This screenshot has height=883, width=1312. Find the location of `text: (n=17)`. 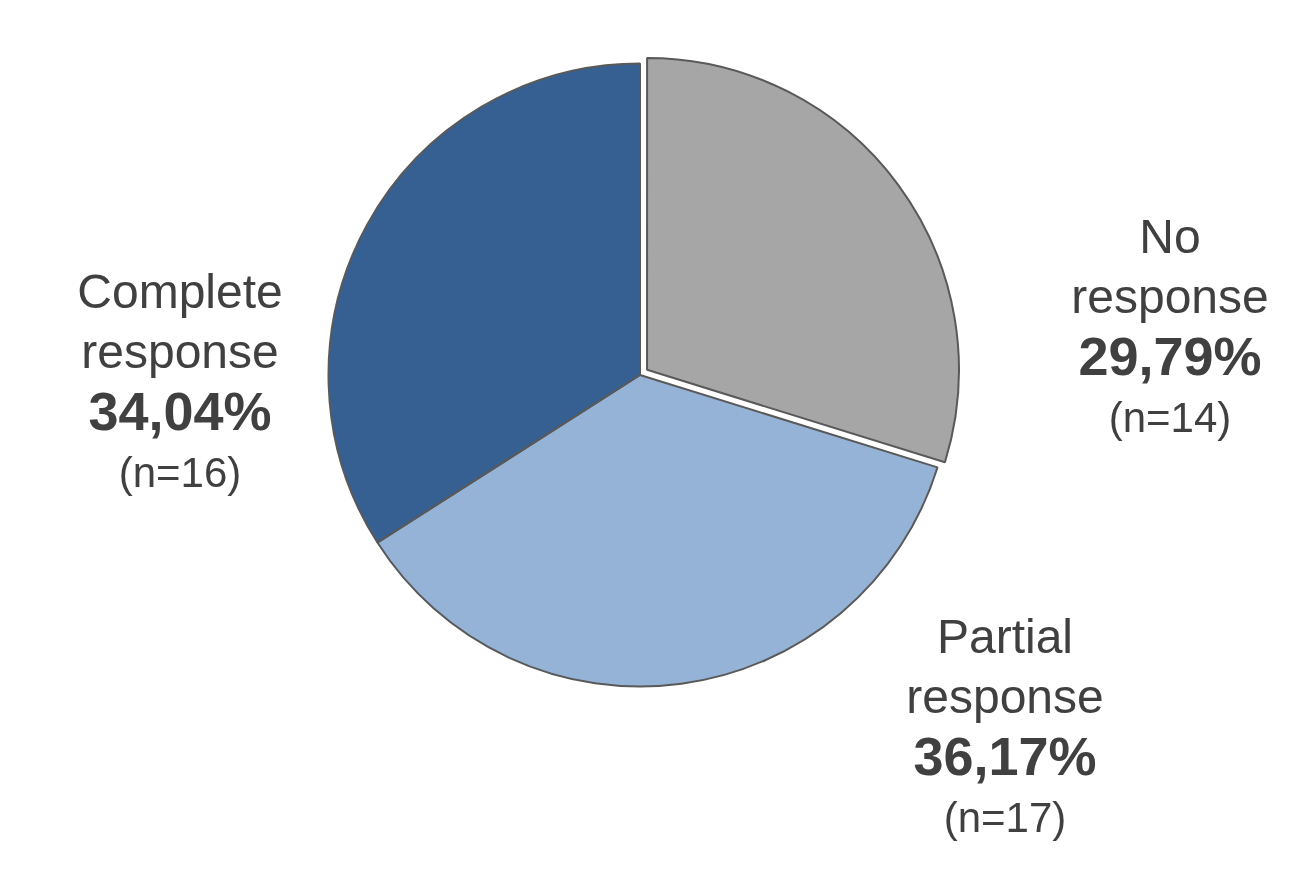

text: (n=17) is located at coordinates (1005, 817).